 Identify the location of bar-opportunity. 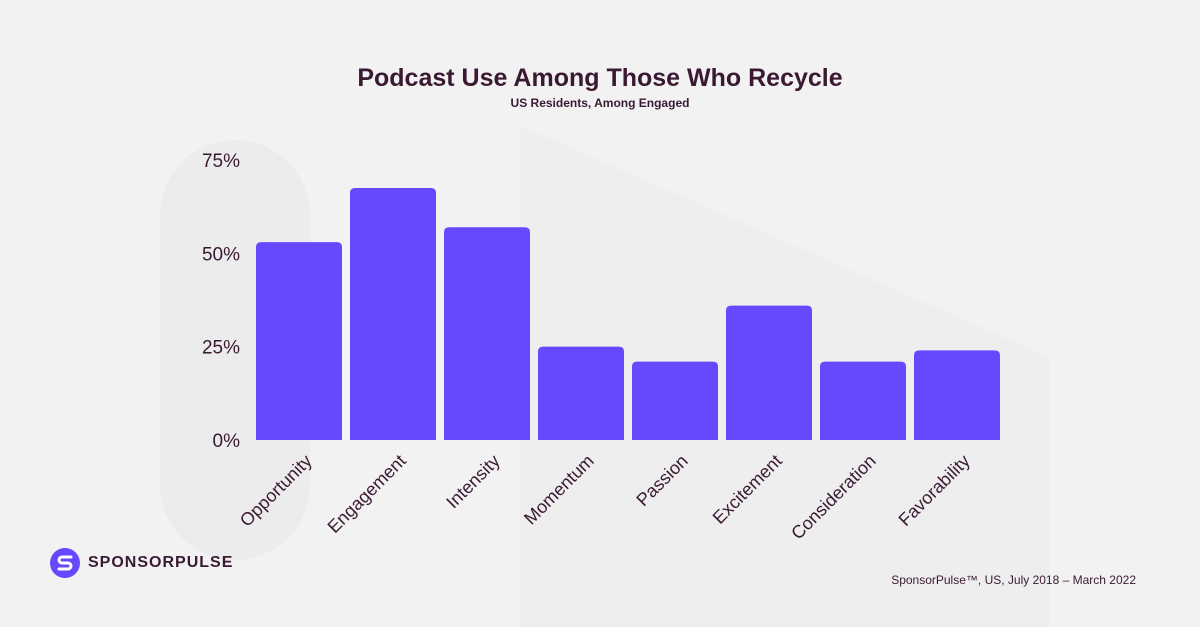
(299, 341).